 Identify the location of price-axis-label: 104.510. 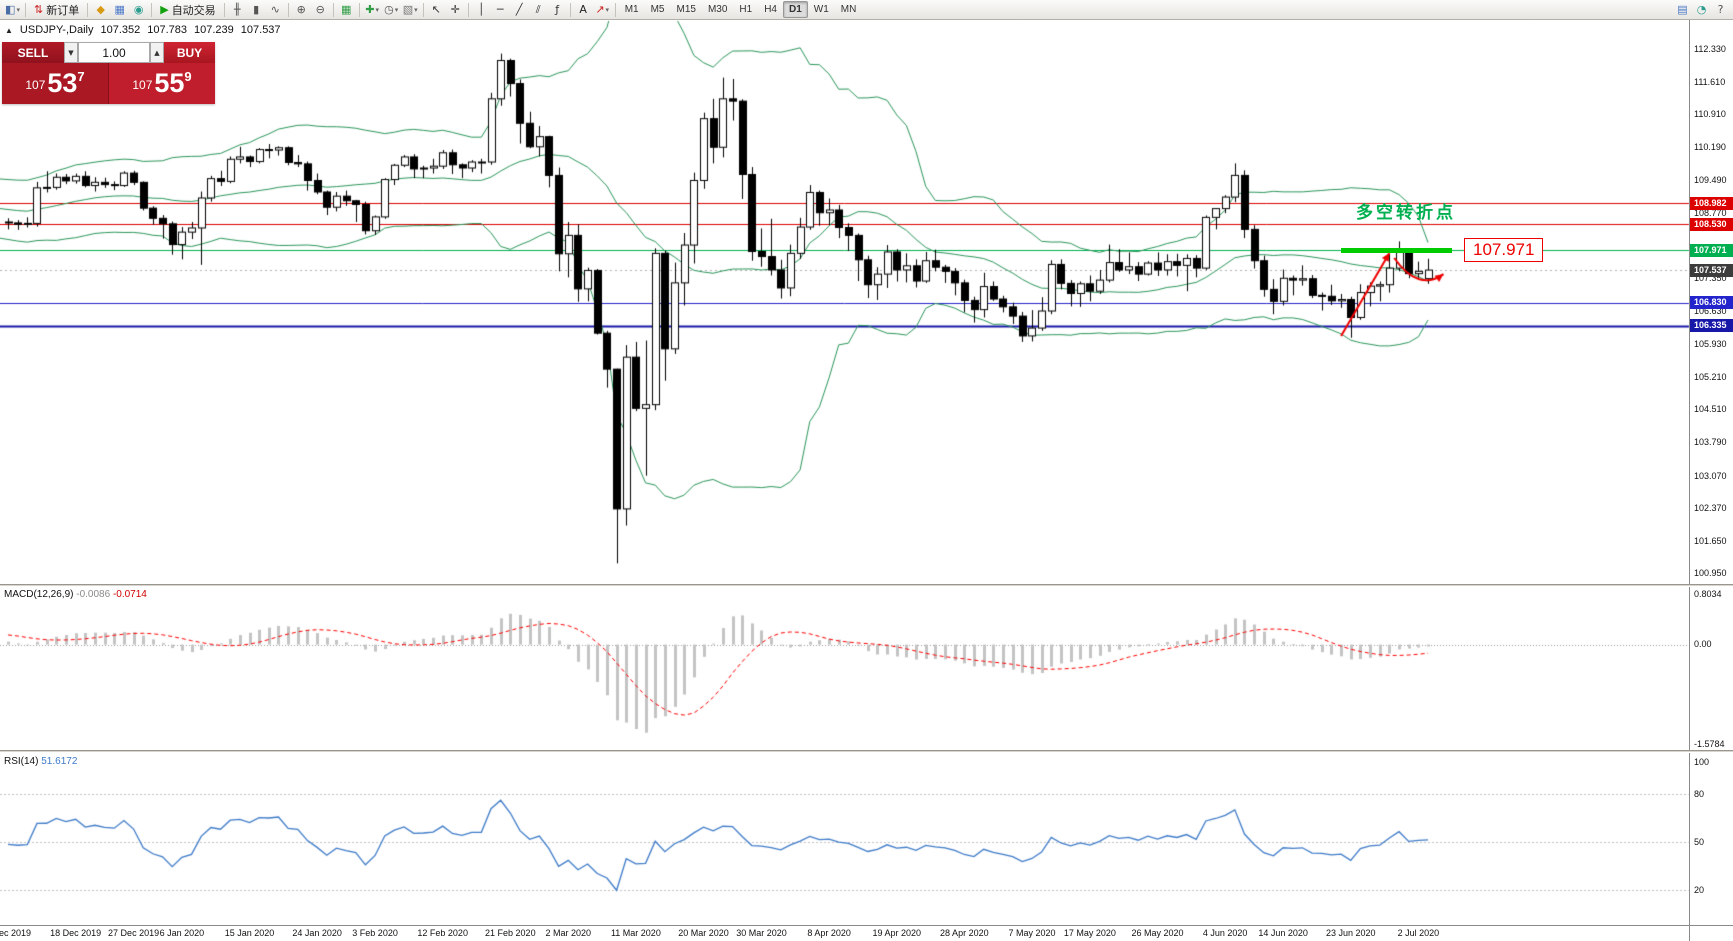
(1710, 409).